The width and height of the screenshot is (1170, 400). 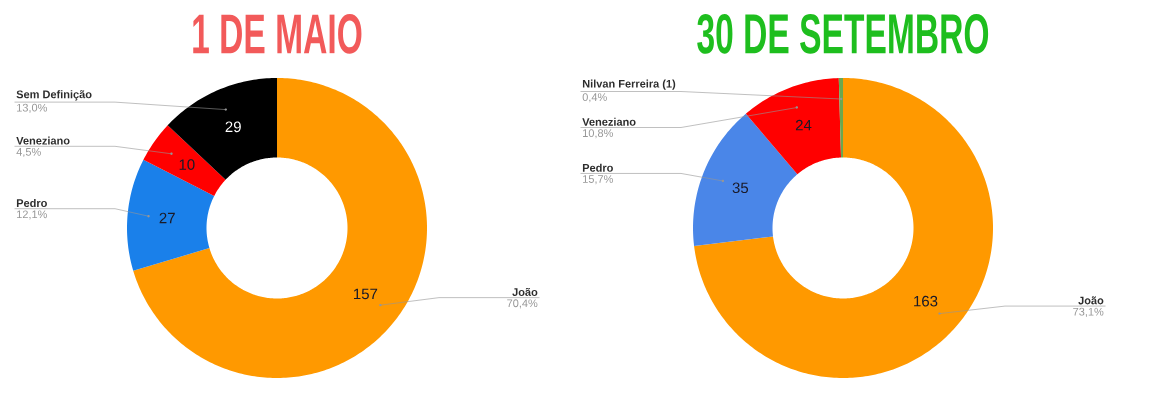 What do you see at coordinates (167, 218) in the screenshot?
I see `data-label: 27` at bounding box center [167, 218].